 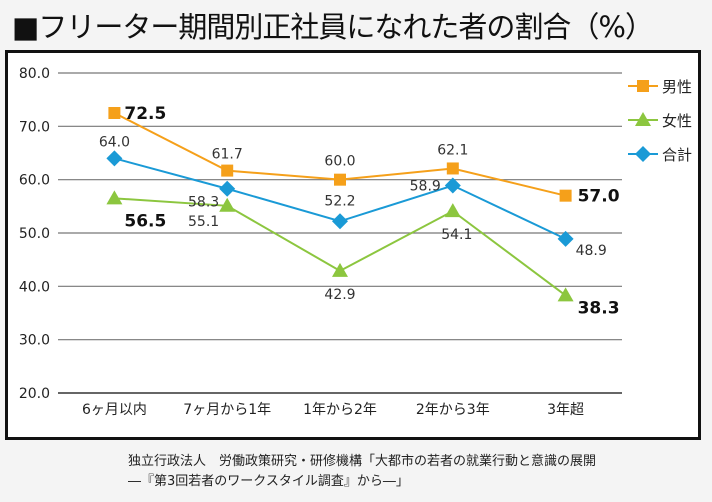 What do you see at coordinates (677, 87) in the screenshot?
I see `legend-label: 男性` at bounding box center [677, 87].